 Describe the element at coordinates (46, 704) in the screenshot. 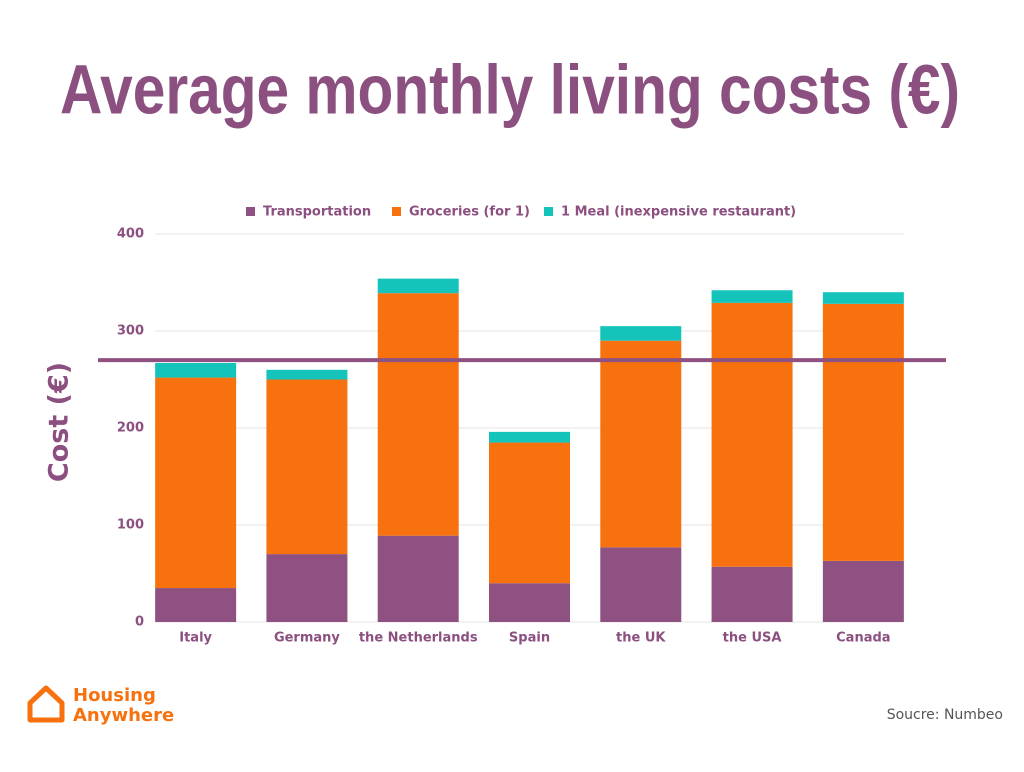

I see `logo-icon` at that location.